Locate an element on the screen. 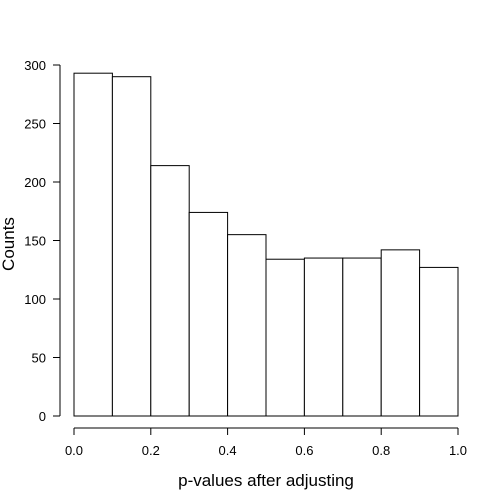 This screenshot has width=504, height=504. x-tick-label: 0.6 is located at coordinates (304, 450).